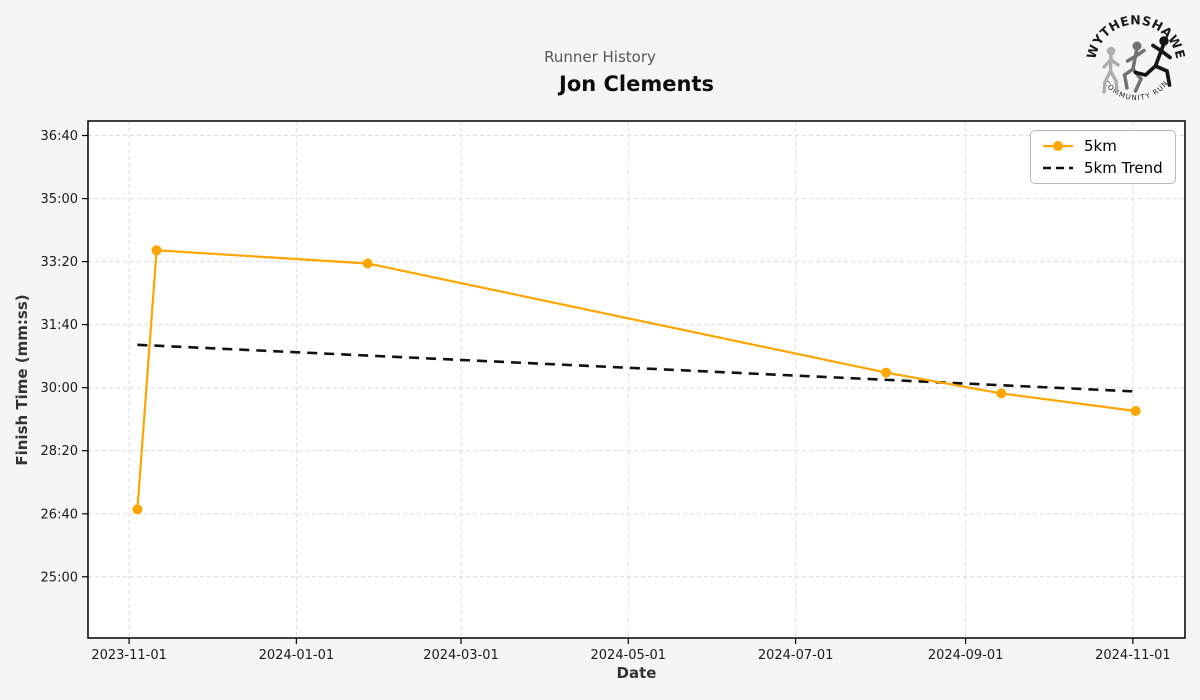 The height and width of the screenshot is (700, 1200). Describe the element at coordinates (636, 368) in the screenshot. I see `trend-line` at that location.